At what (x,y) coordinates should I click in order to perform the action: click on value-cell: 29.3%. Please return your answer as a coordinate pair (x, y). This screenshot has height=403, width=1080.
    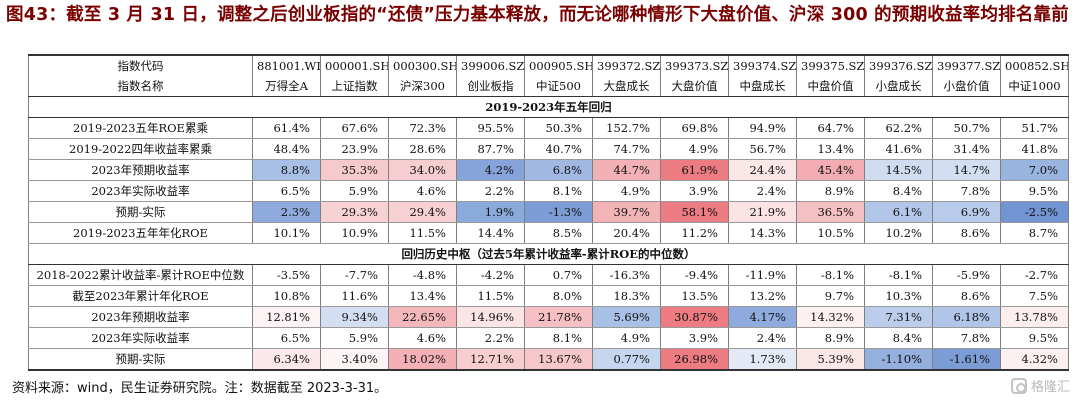
    Looking at the image, I should click on (354, 212).